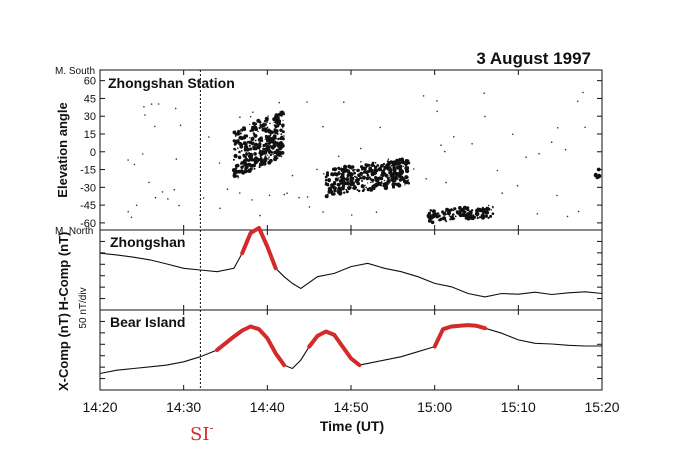 This screenshot has width=680, height=467. I want to click on panel-1-station-label: Zhongshan Station, so click(171, 83).